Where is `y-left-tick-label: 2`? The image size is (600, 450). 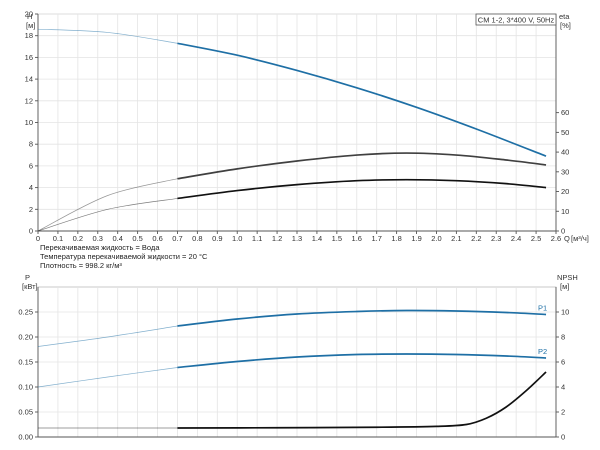 y-left-tick-label: 2 is located at coordinates (31, 209).